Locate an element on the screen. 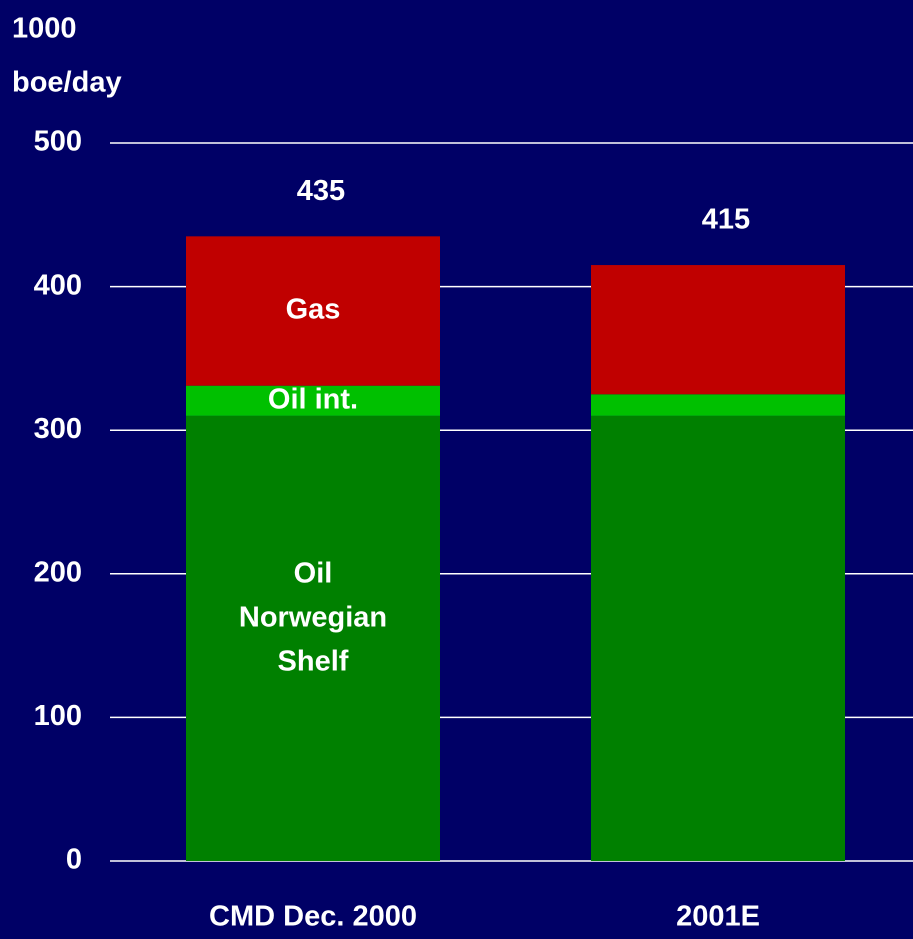  x-tick-label: CMD Dec. 2000 is located at coordinates (313, 917).